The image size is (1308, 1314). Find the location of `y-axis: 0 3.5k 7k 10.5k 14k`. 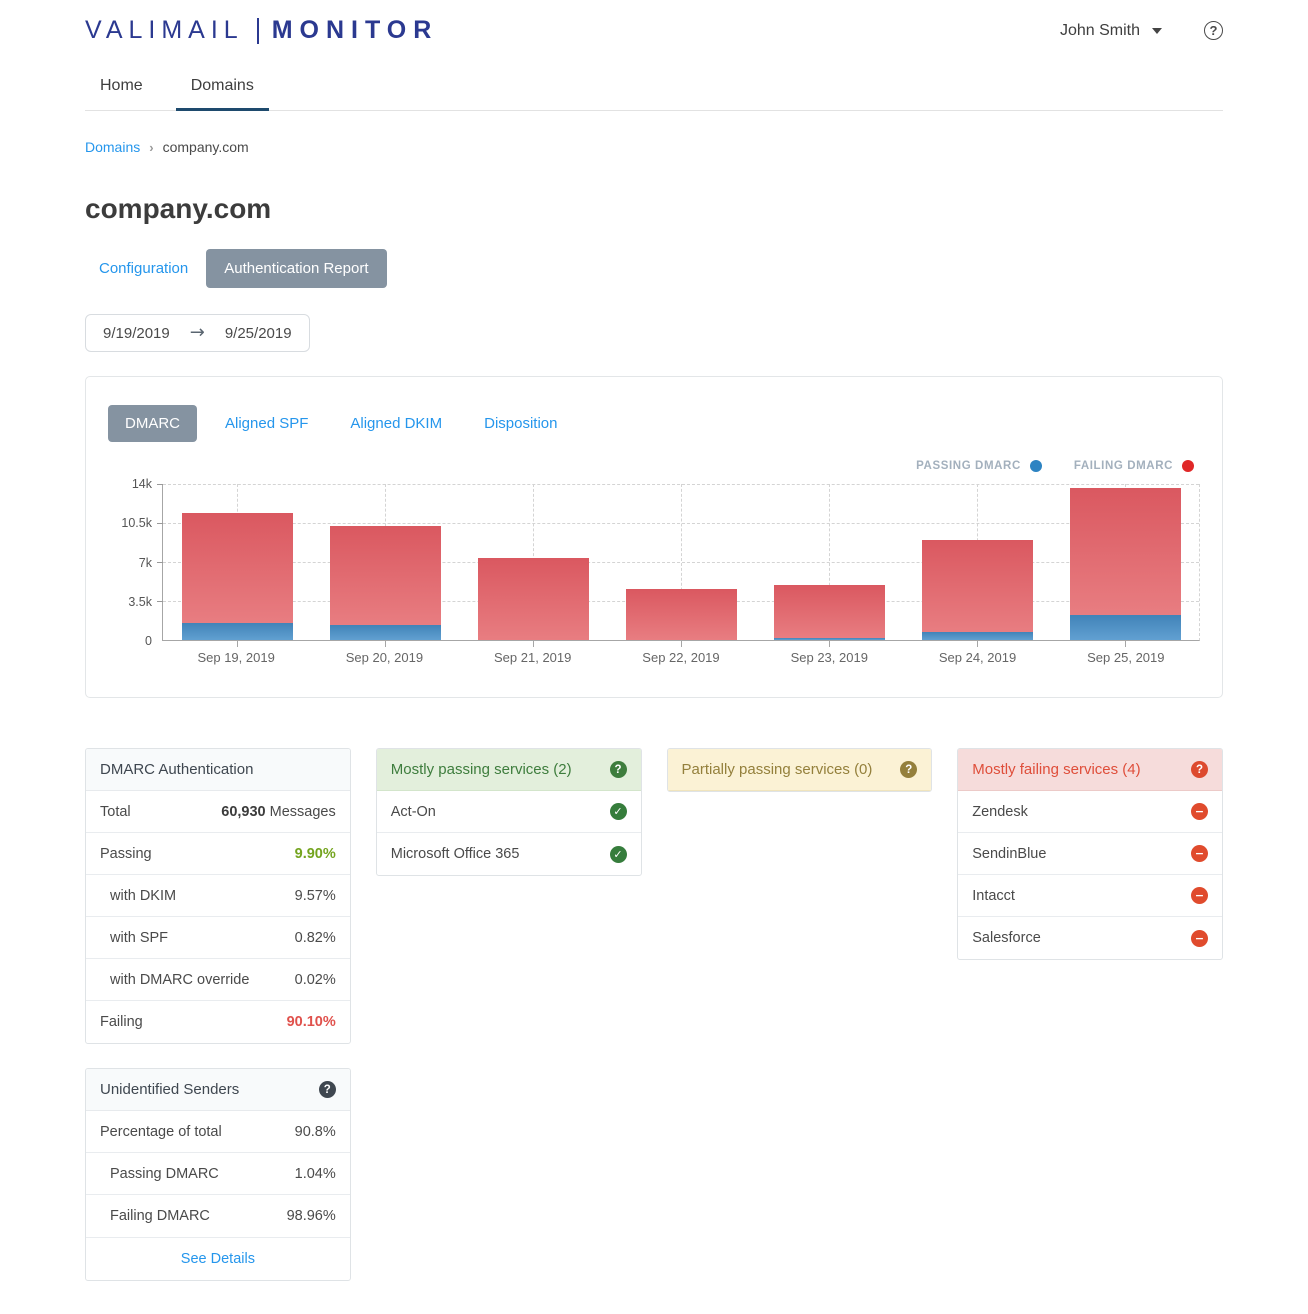

y-axis: 0 3.5k 7k 10.5k 14k is located at coordinates (135, 562).